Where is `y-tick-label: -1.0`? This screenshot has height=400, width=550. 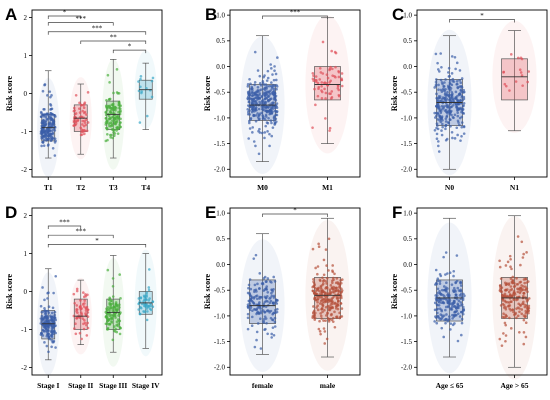
y-tick-label: -1.0 is located at coordinates (220, 316).